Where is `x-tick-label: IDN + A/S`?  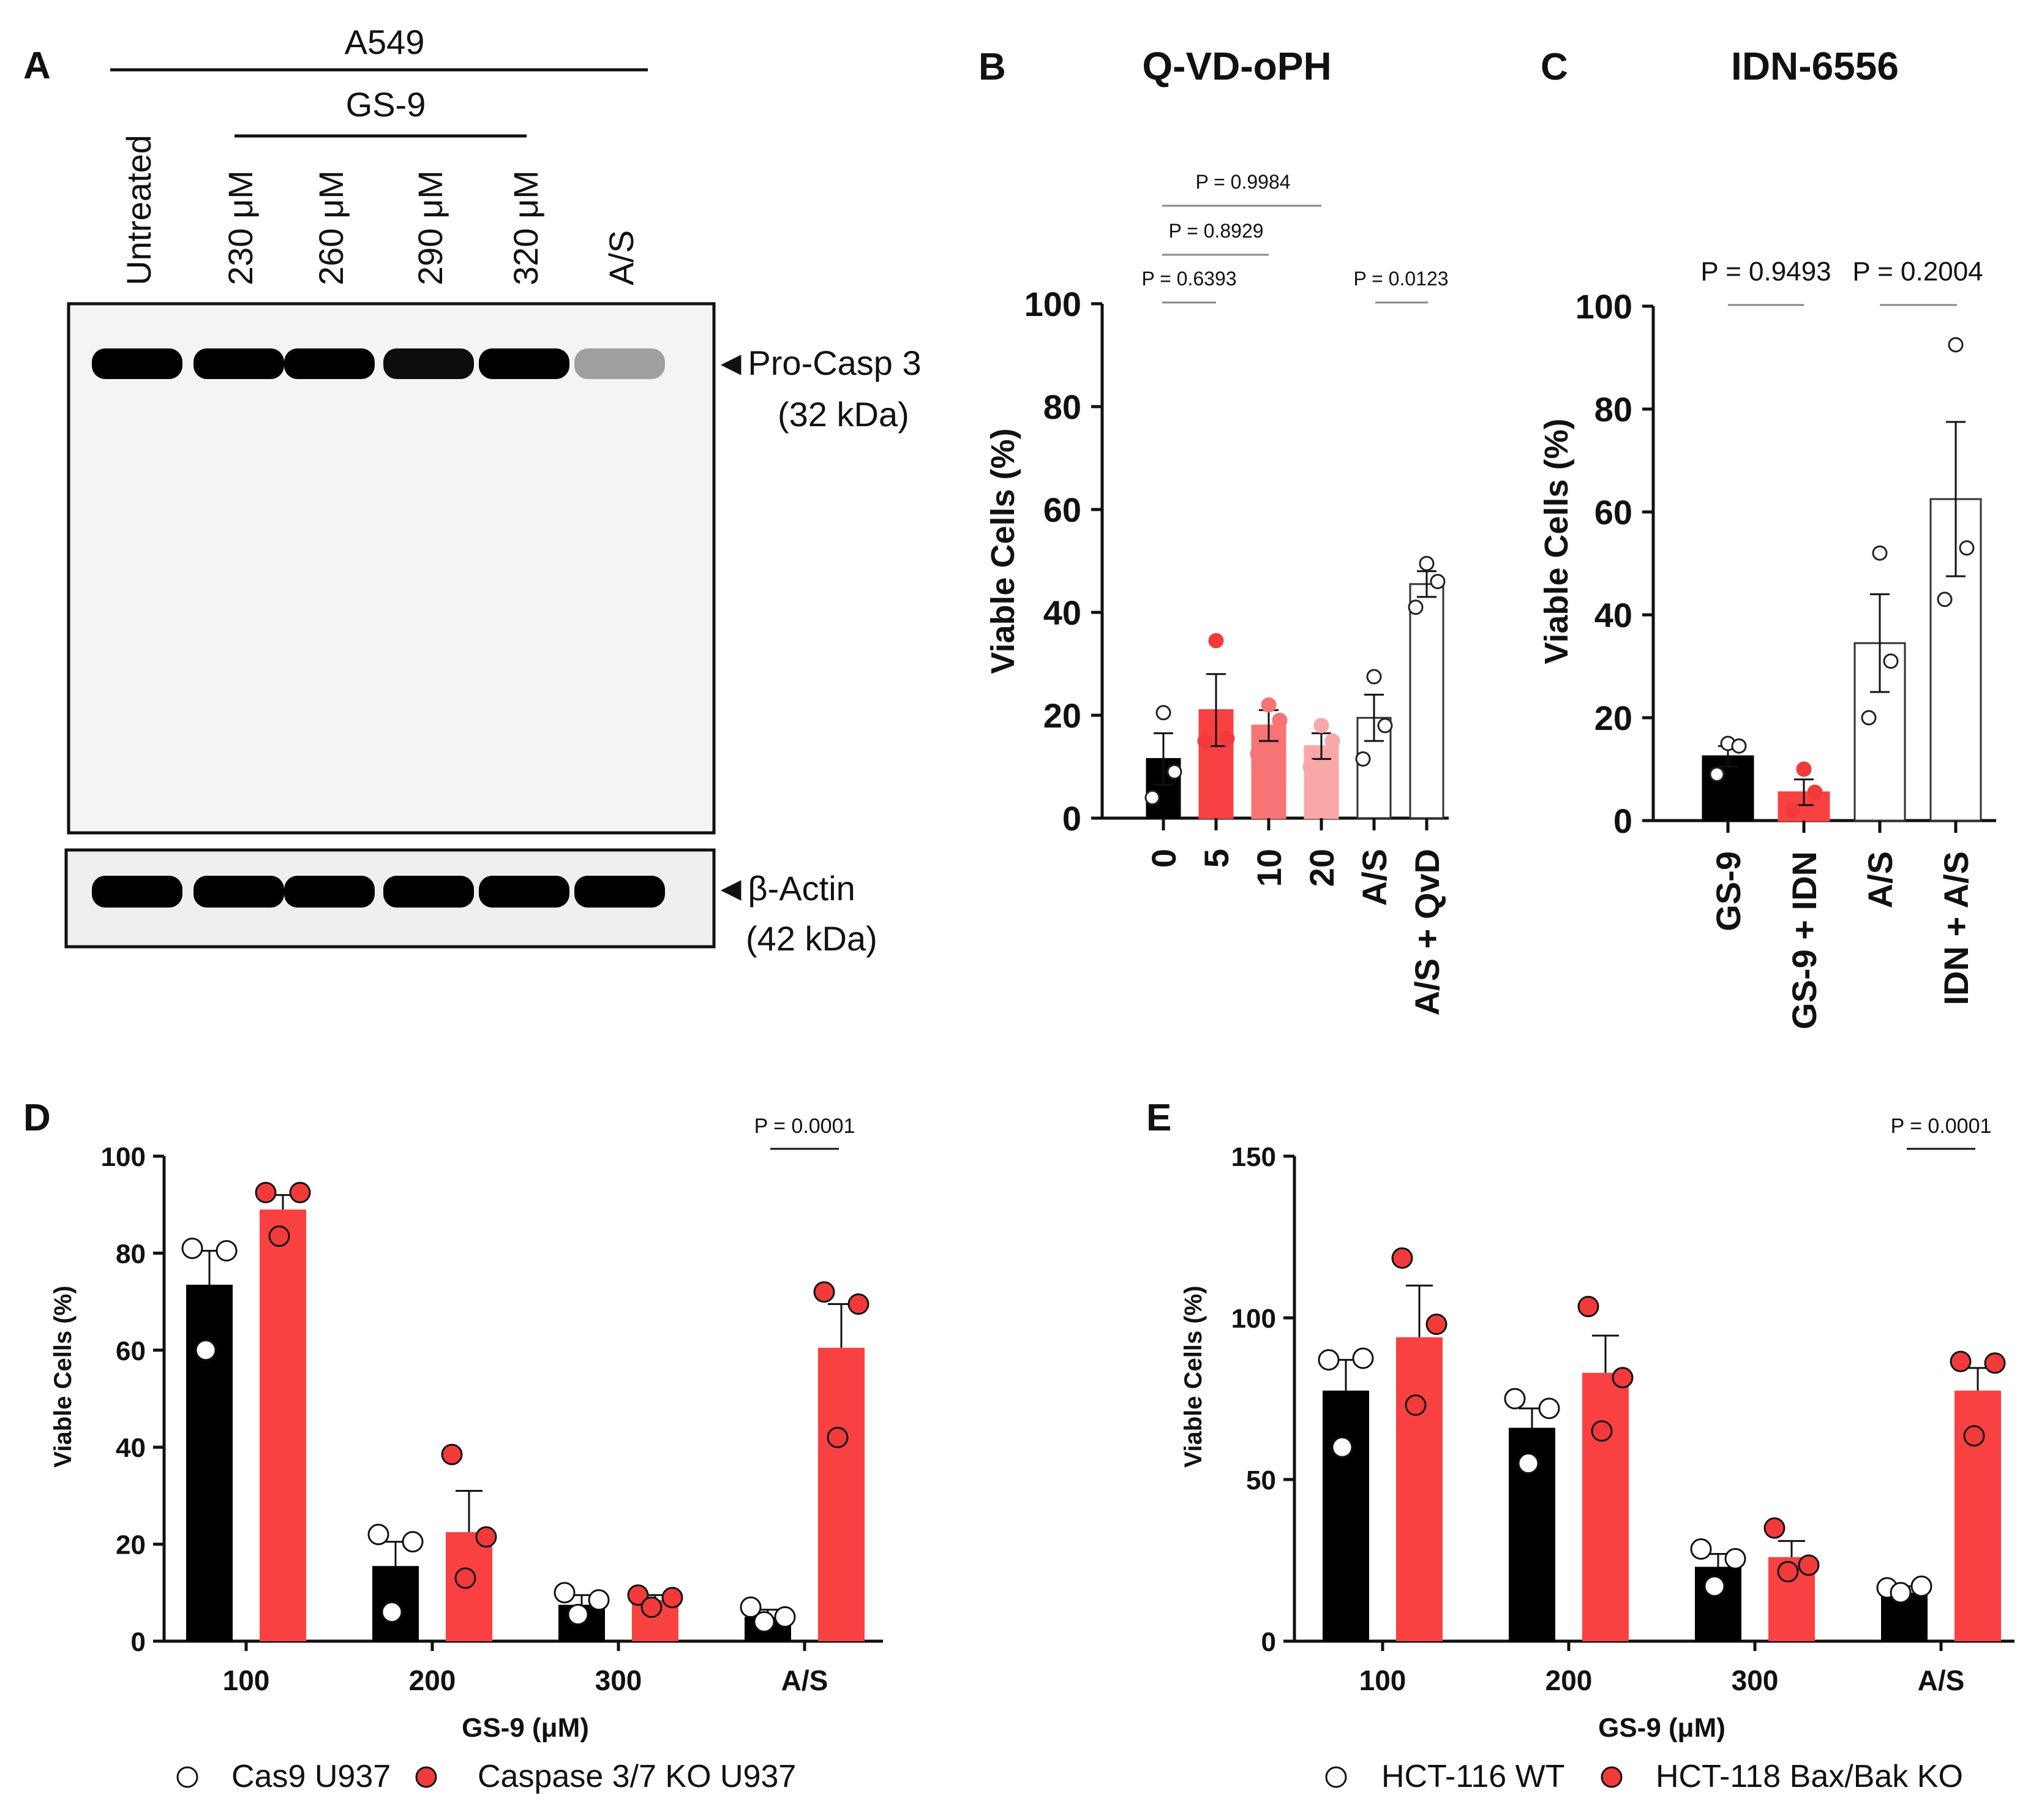
x-tick-label: IDN + A/S is located at coordinates (1956, 928).